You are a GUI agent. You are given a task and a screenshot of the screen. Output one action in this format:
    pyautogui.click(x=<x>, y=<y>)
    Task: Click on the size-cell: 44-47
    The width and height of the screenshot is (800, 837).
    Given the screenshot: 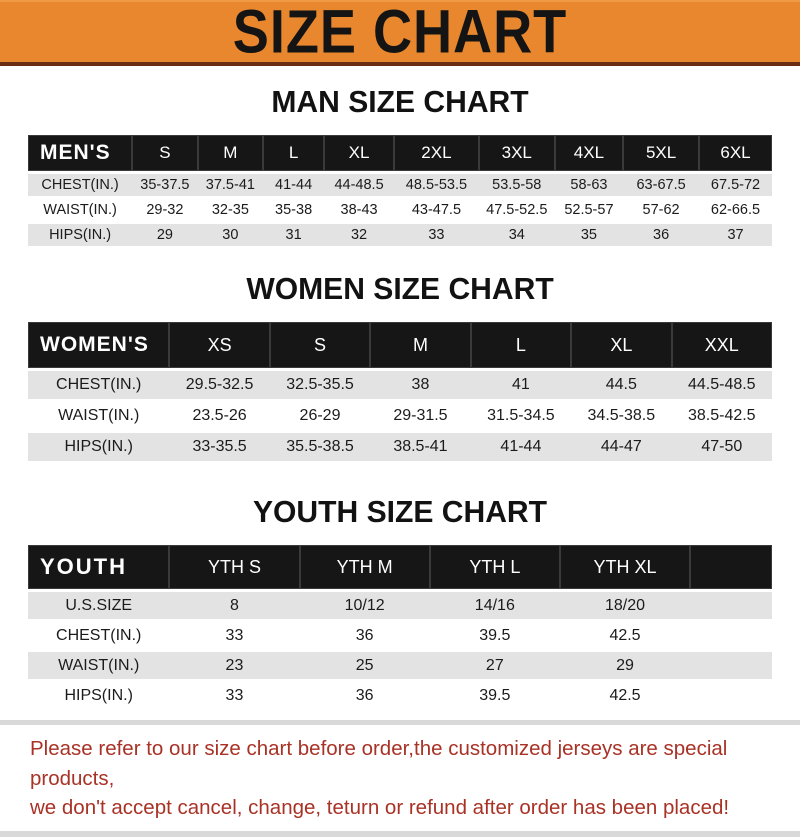 What is the action you would take?
    pyautogui.click(x=621, y=447)
    